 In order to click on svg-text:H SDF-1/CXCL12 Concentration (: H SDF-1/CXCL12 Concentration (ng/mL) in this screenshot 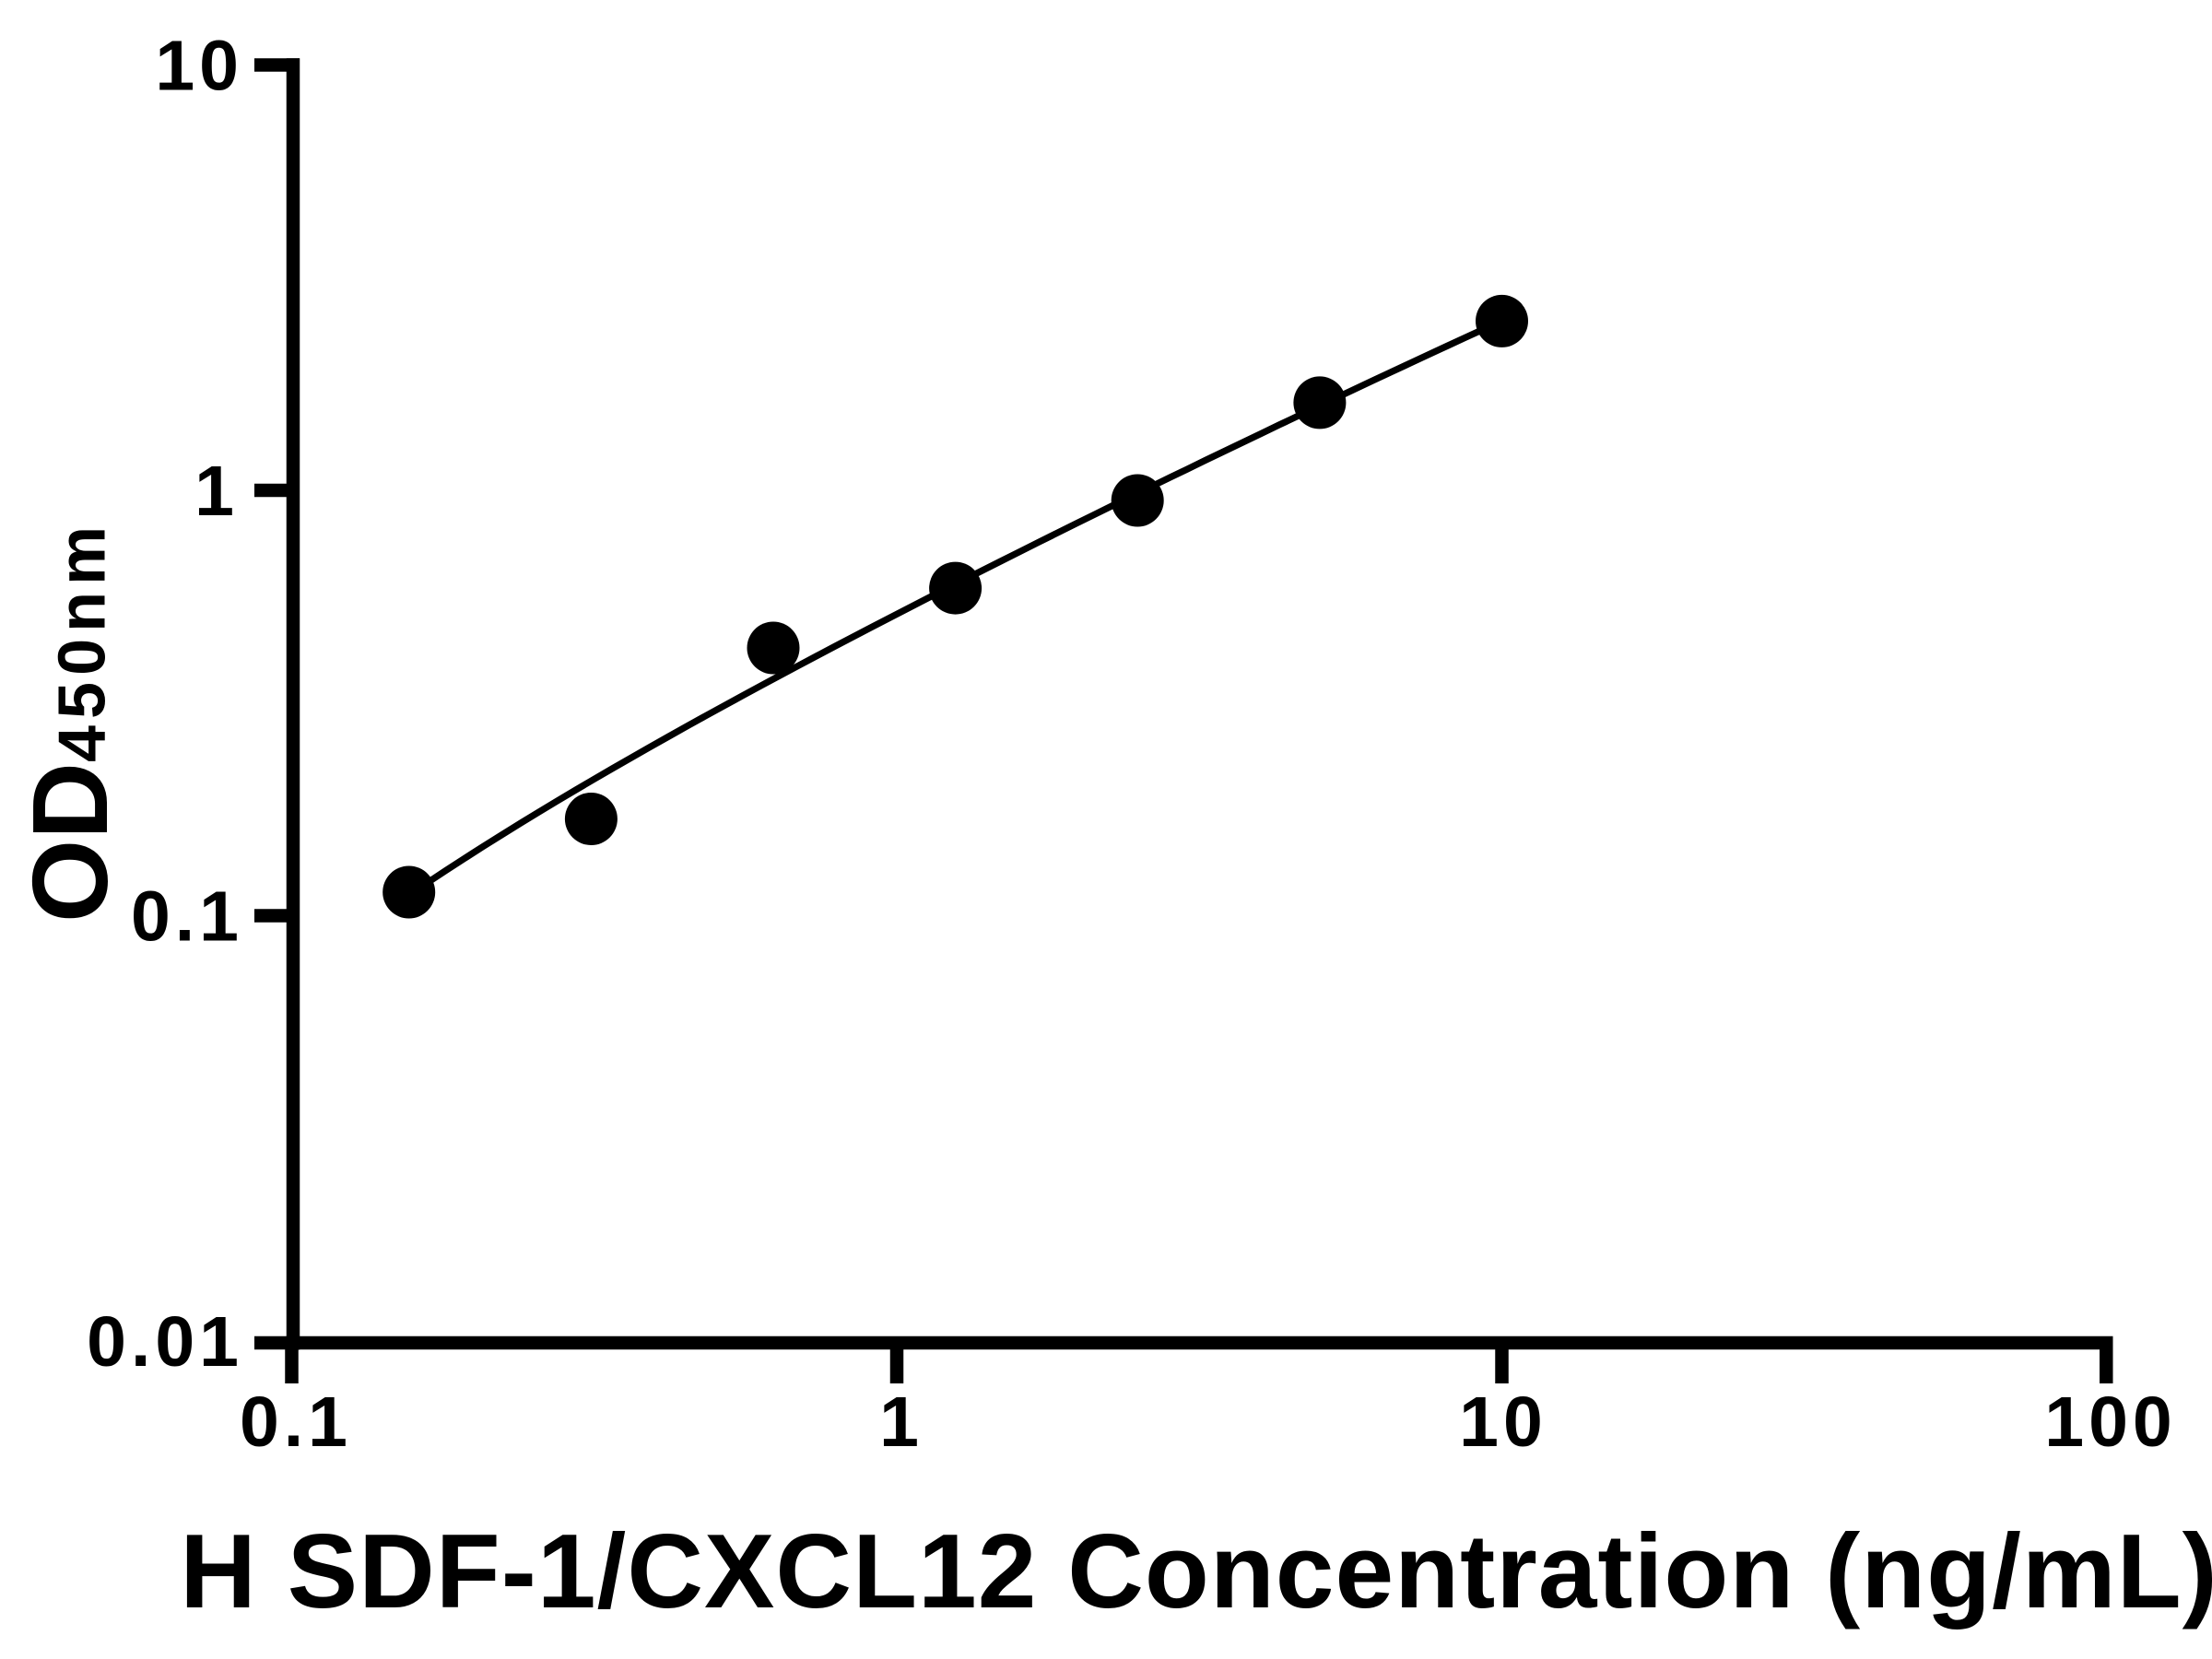, I will do `click(1196, 1571)`.